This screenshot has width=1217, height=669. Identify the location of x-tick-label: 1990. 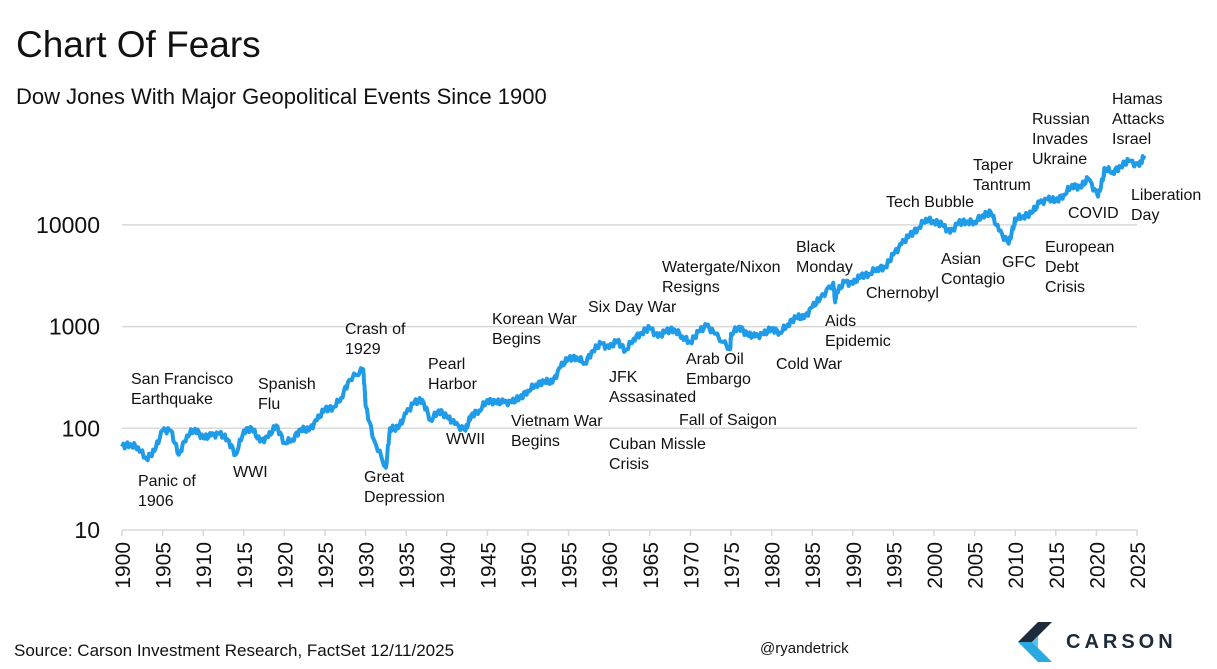
(854, 565).